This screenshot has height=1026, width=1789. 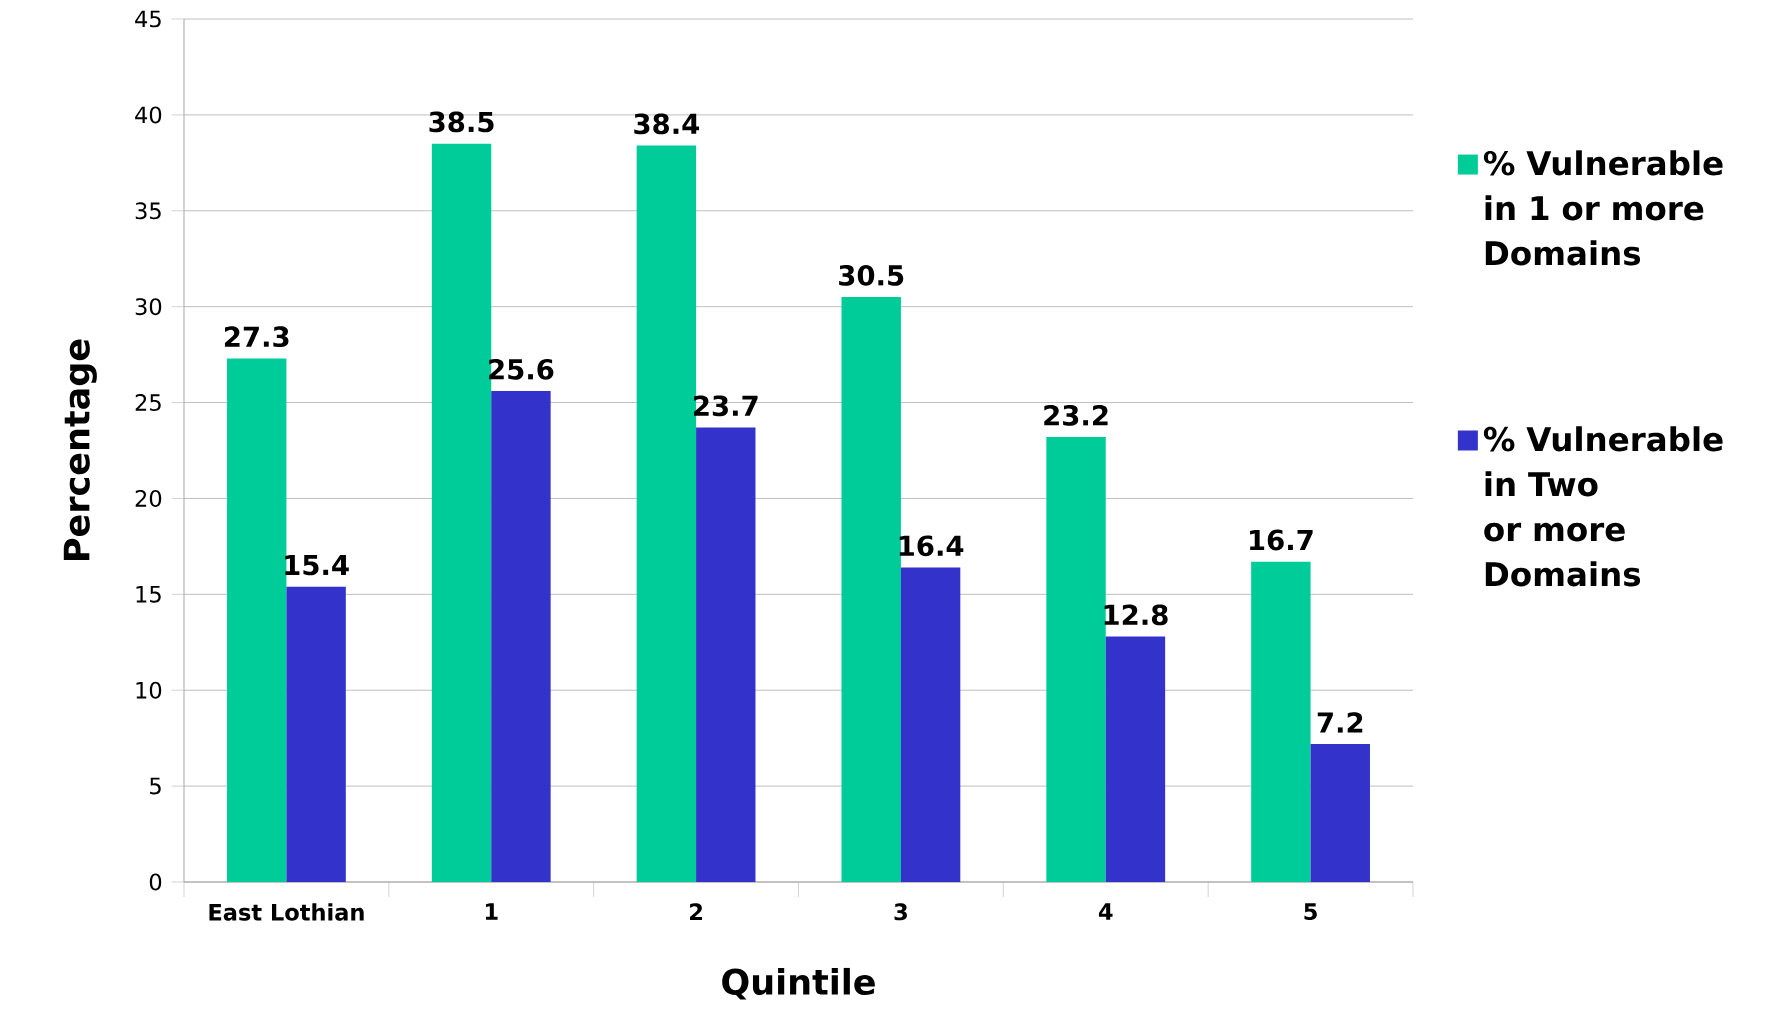 What do you see at coordinates (155, 786) in the screenshot?
I see `y-tick-label: 5` at bounding box center [155, 786].